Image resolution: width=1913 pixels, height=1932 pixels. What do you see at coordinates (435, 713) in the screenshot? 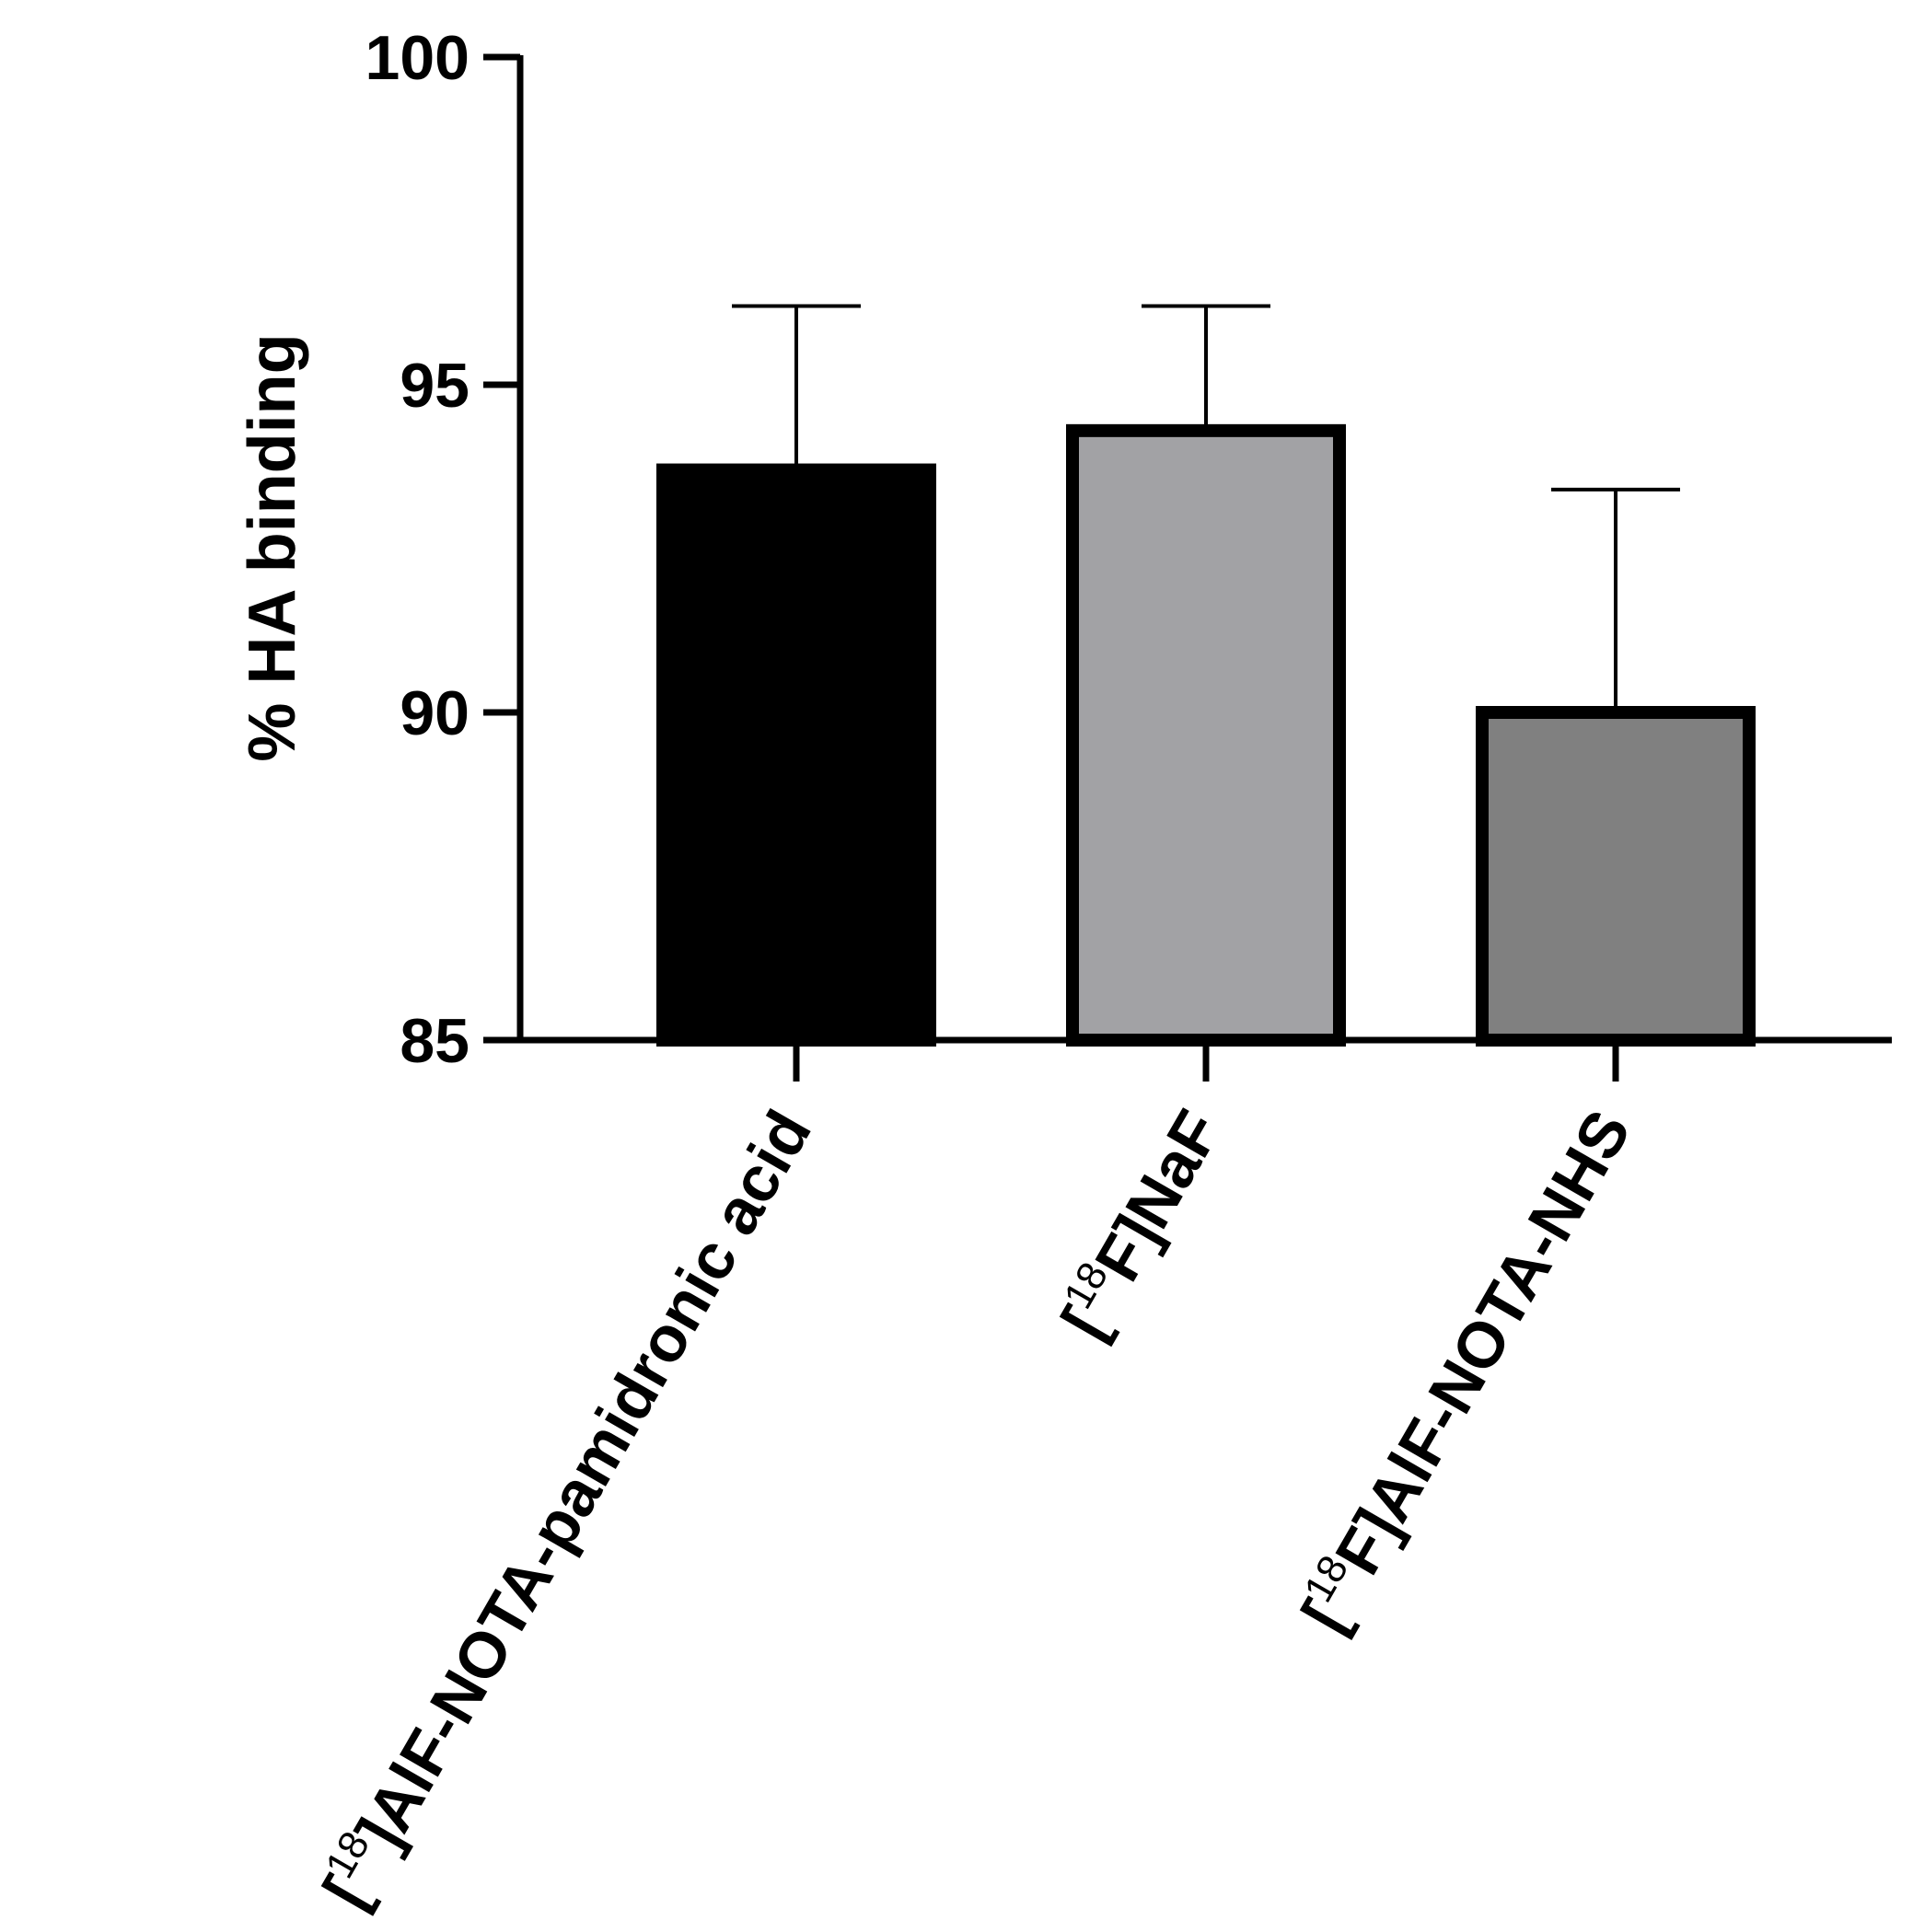
I see `y-tick-label-90: 90` at bounding box center [435, 713].